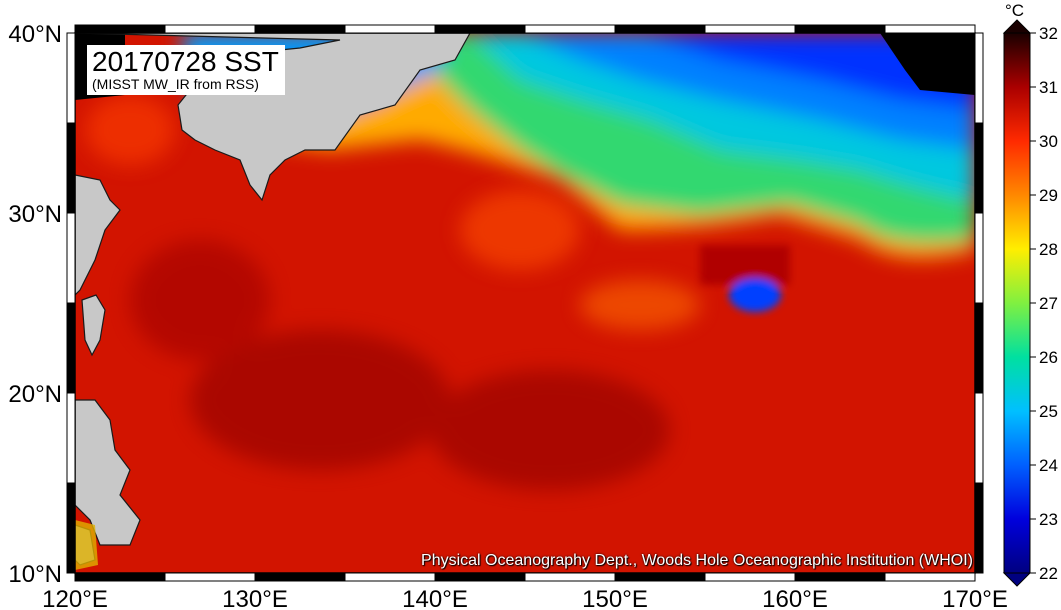  I want to click on colorbar-tick-label: 23, so click(1048, 519).